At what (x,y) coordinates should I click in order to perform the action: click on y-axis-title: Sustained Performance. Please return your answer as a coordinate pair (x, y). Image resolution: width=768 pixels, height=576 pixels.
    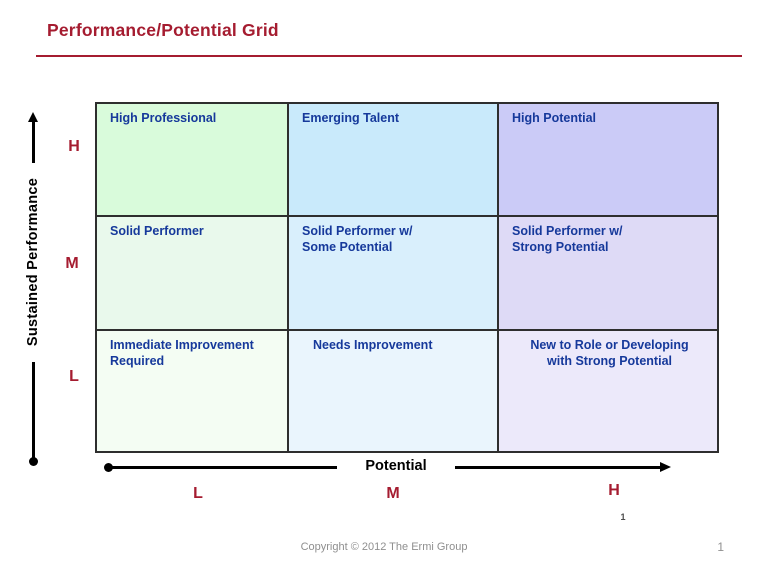
    Looking at the image, I should click on (33, 262).